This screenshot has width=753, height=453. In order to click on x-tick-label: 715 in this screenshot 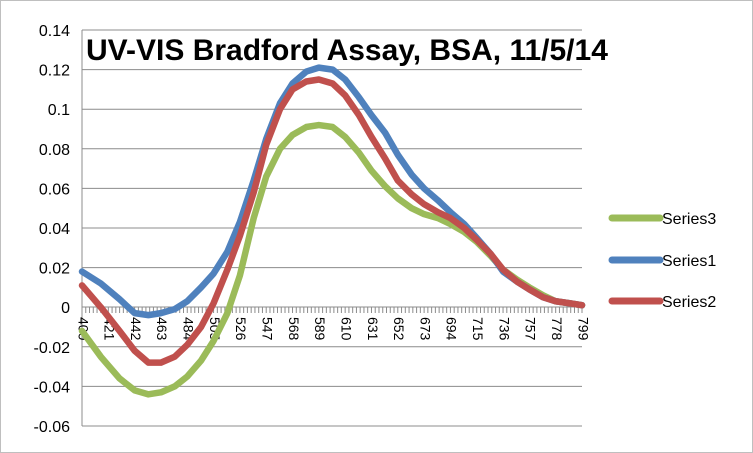, I will do `click(478, 329)`.